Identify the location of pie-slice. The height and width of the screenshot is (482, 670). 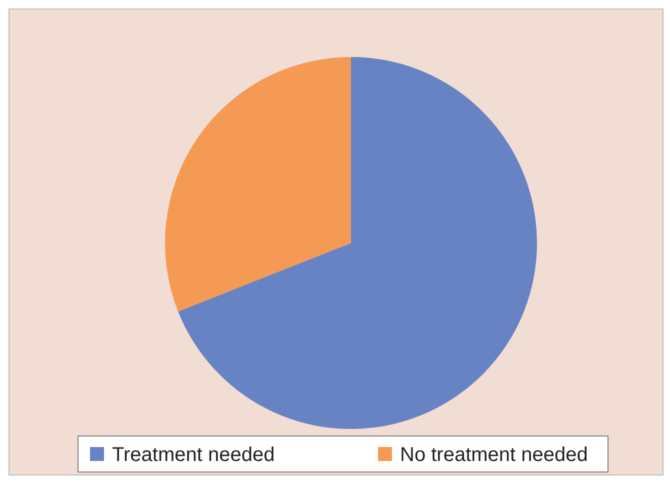
(258, 184).